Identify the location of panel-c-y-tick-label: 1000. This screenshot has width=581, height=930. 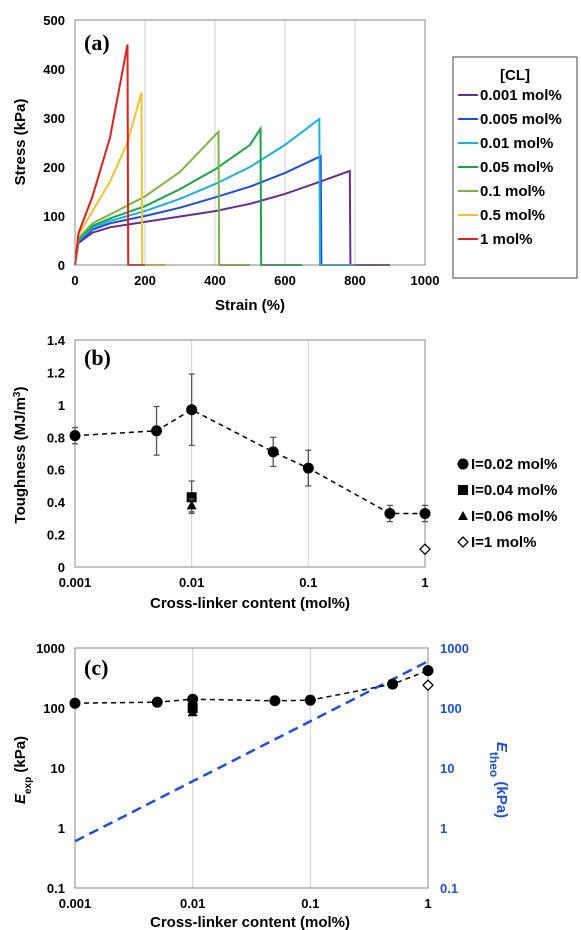
(50, 648).